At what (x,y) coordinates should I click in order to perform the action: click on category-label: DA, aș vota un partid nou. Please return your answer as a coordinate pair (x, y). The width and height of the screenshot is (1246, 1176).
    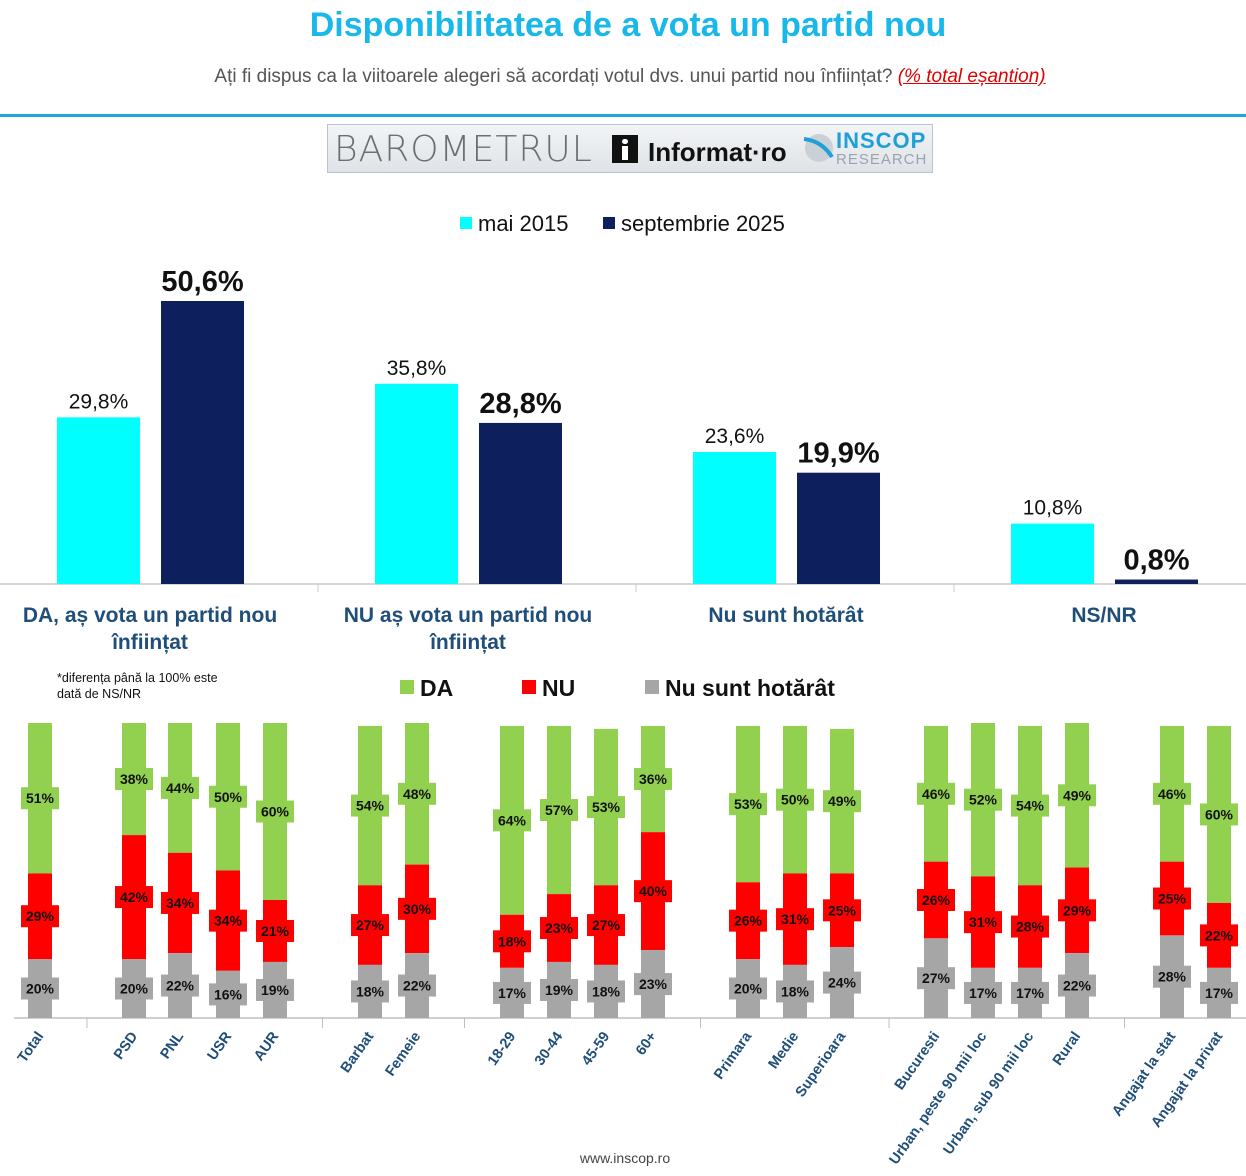
    Looking at the image, I should click on (150, 615).